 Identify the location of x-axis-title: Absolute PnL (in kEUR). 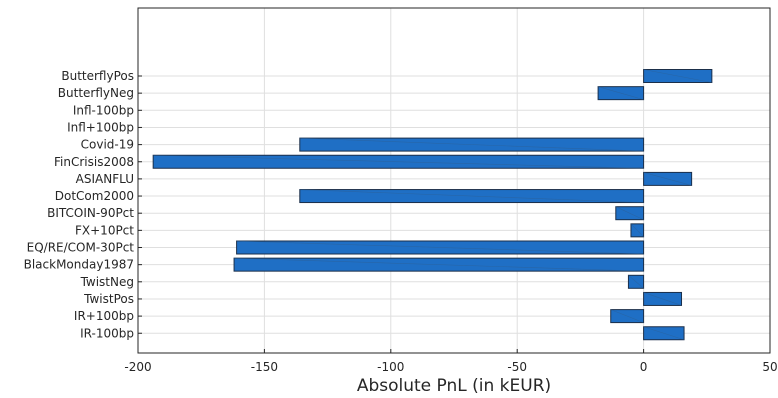
(454, 386).